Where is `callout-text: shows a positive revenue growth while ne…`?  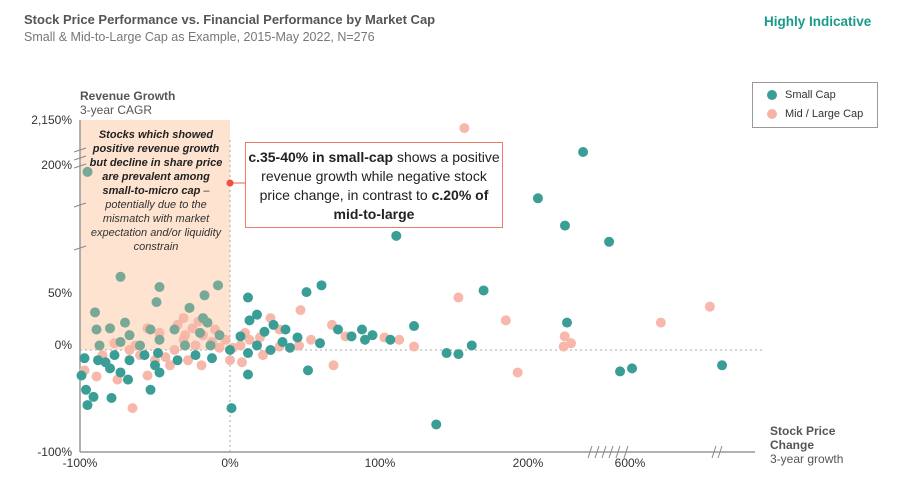
callout-text: shows a positive revenue growth while ne… is located at coordinates (379, 176).